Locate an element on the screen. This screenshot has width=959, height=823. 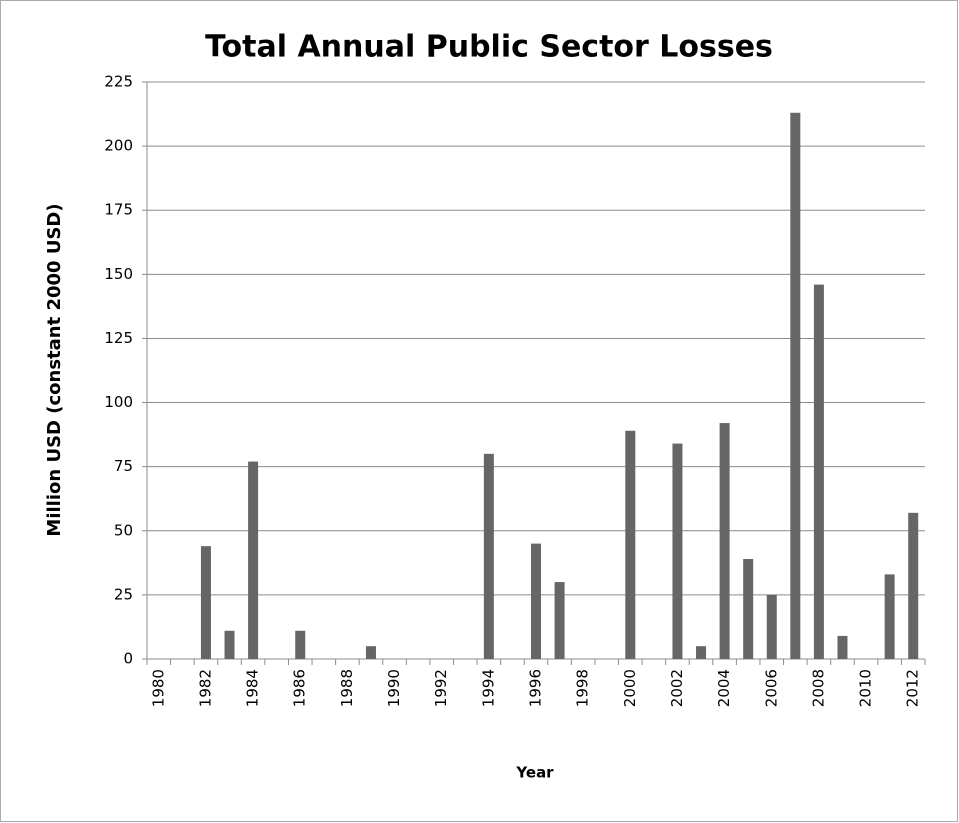
x-tick-label: 1994 is located at coordinates (488, 688).